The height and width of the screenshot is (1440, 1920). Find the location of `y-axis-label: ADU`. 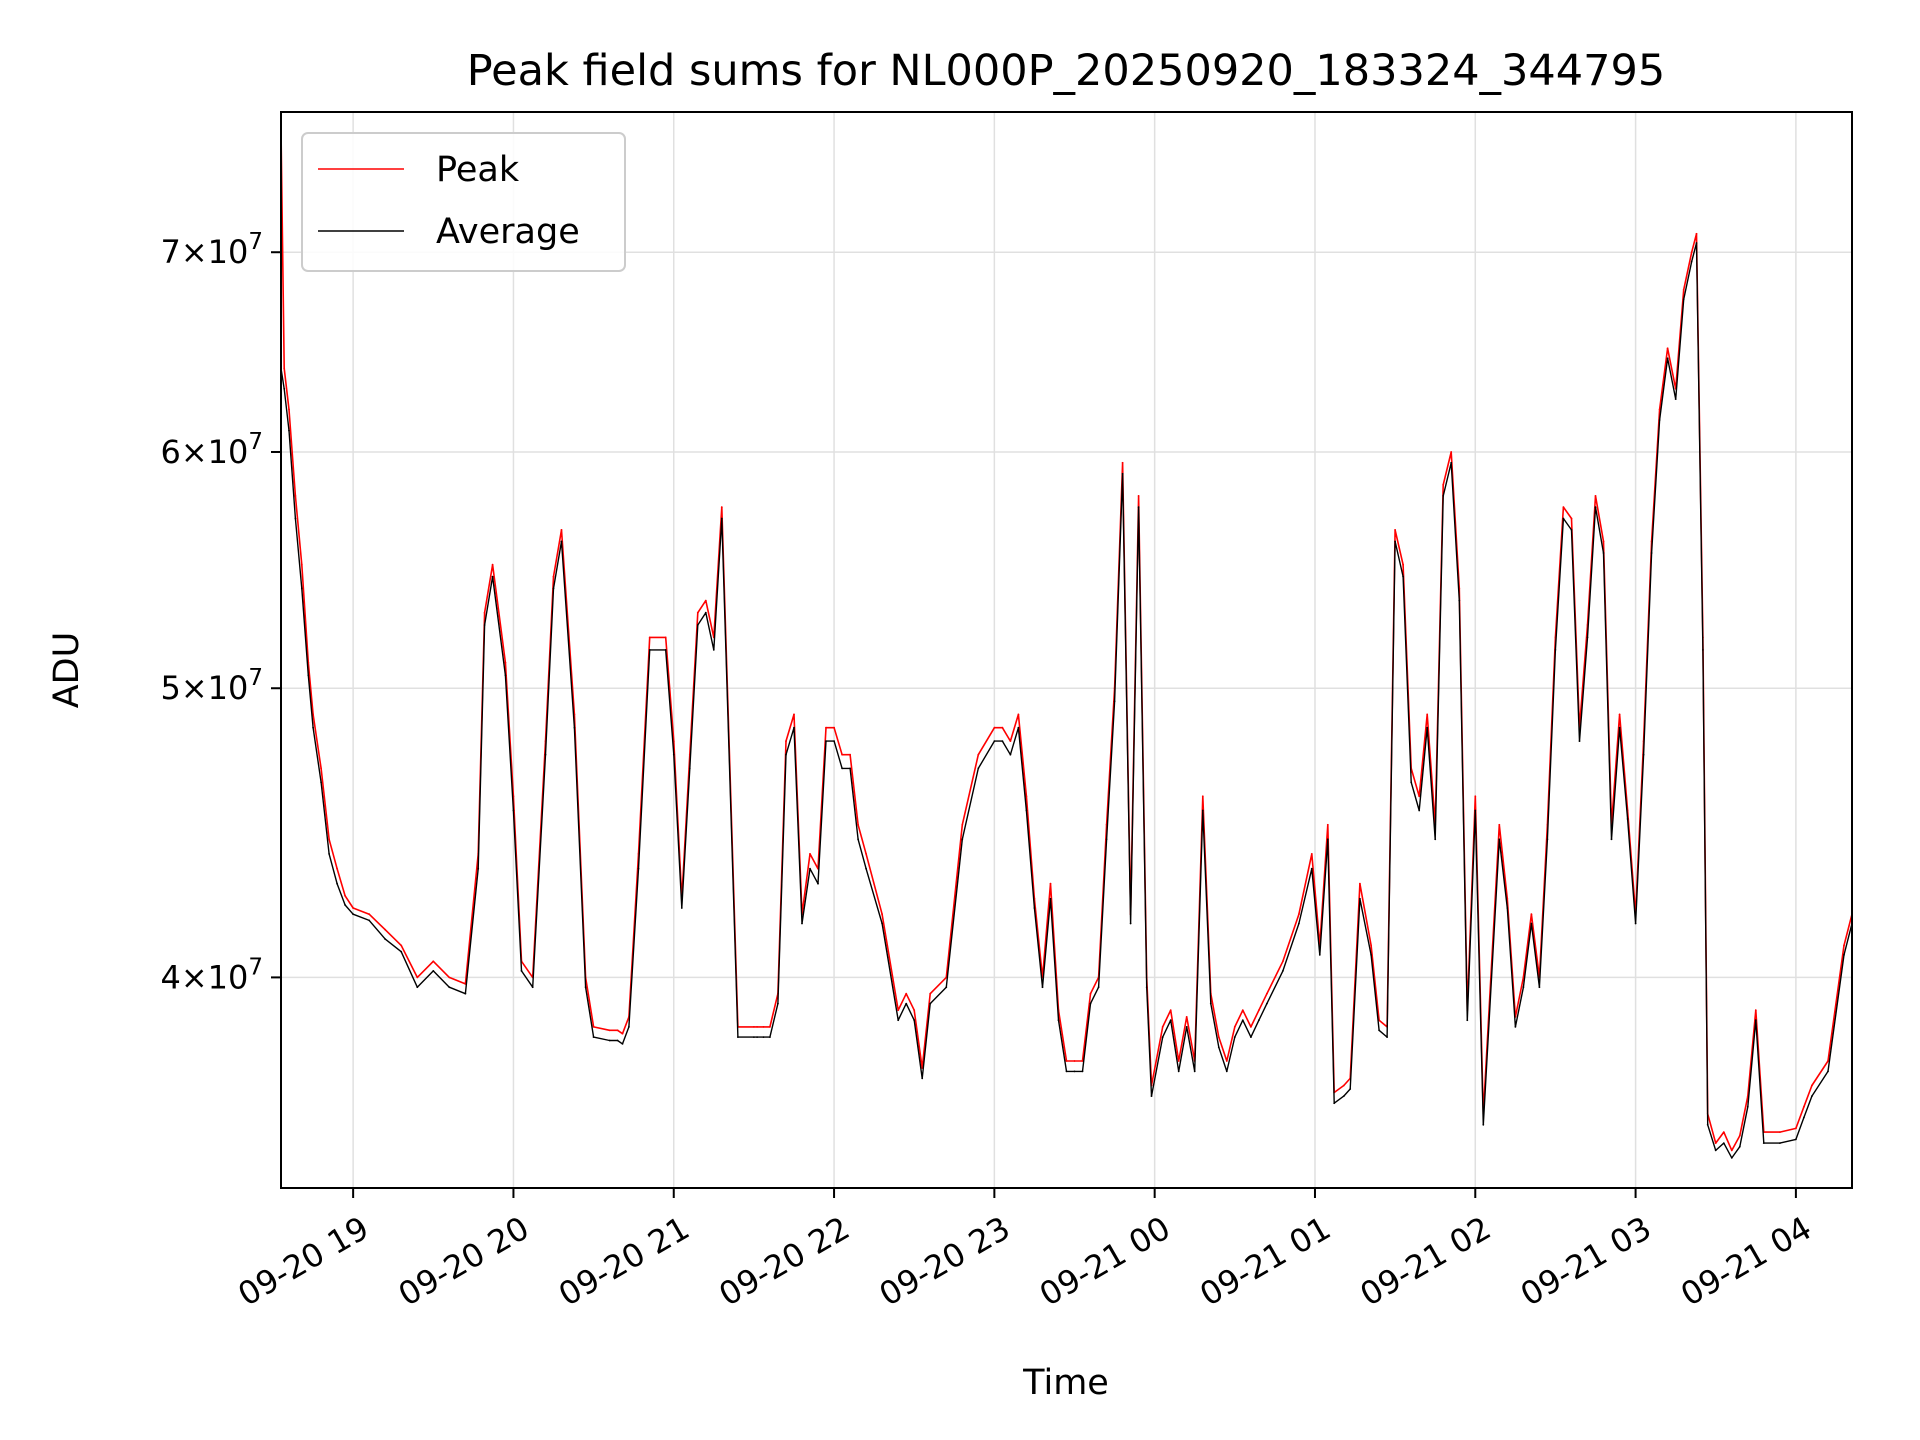

y-axis-label: ADU is located at coordinates (67, 670).